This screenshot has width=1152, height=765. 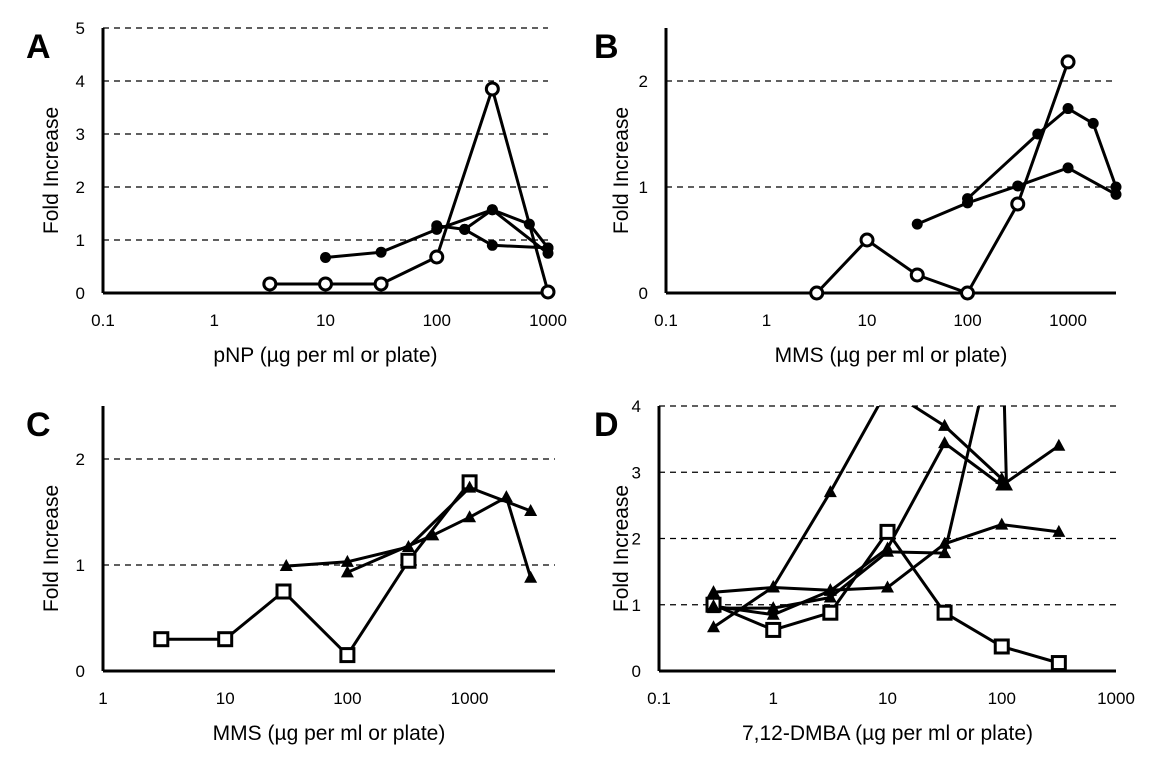 What do you see at coordinates (606, 47) in the screenshot?
I see `panel-label: B` at bounding box center [606, 47].